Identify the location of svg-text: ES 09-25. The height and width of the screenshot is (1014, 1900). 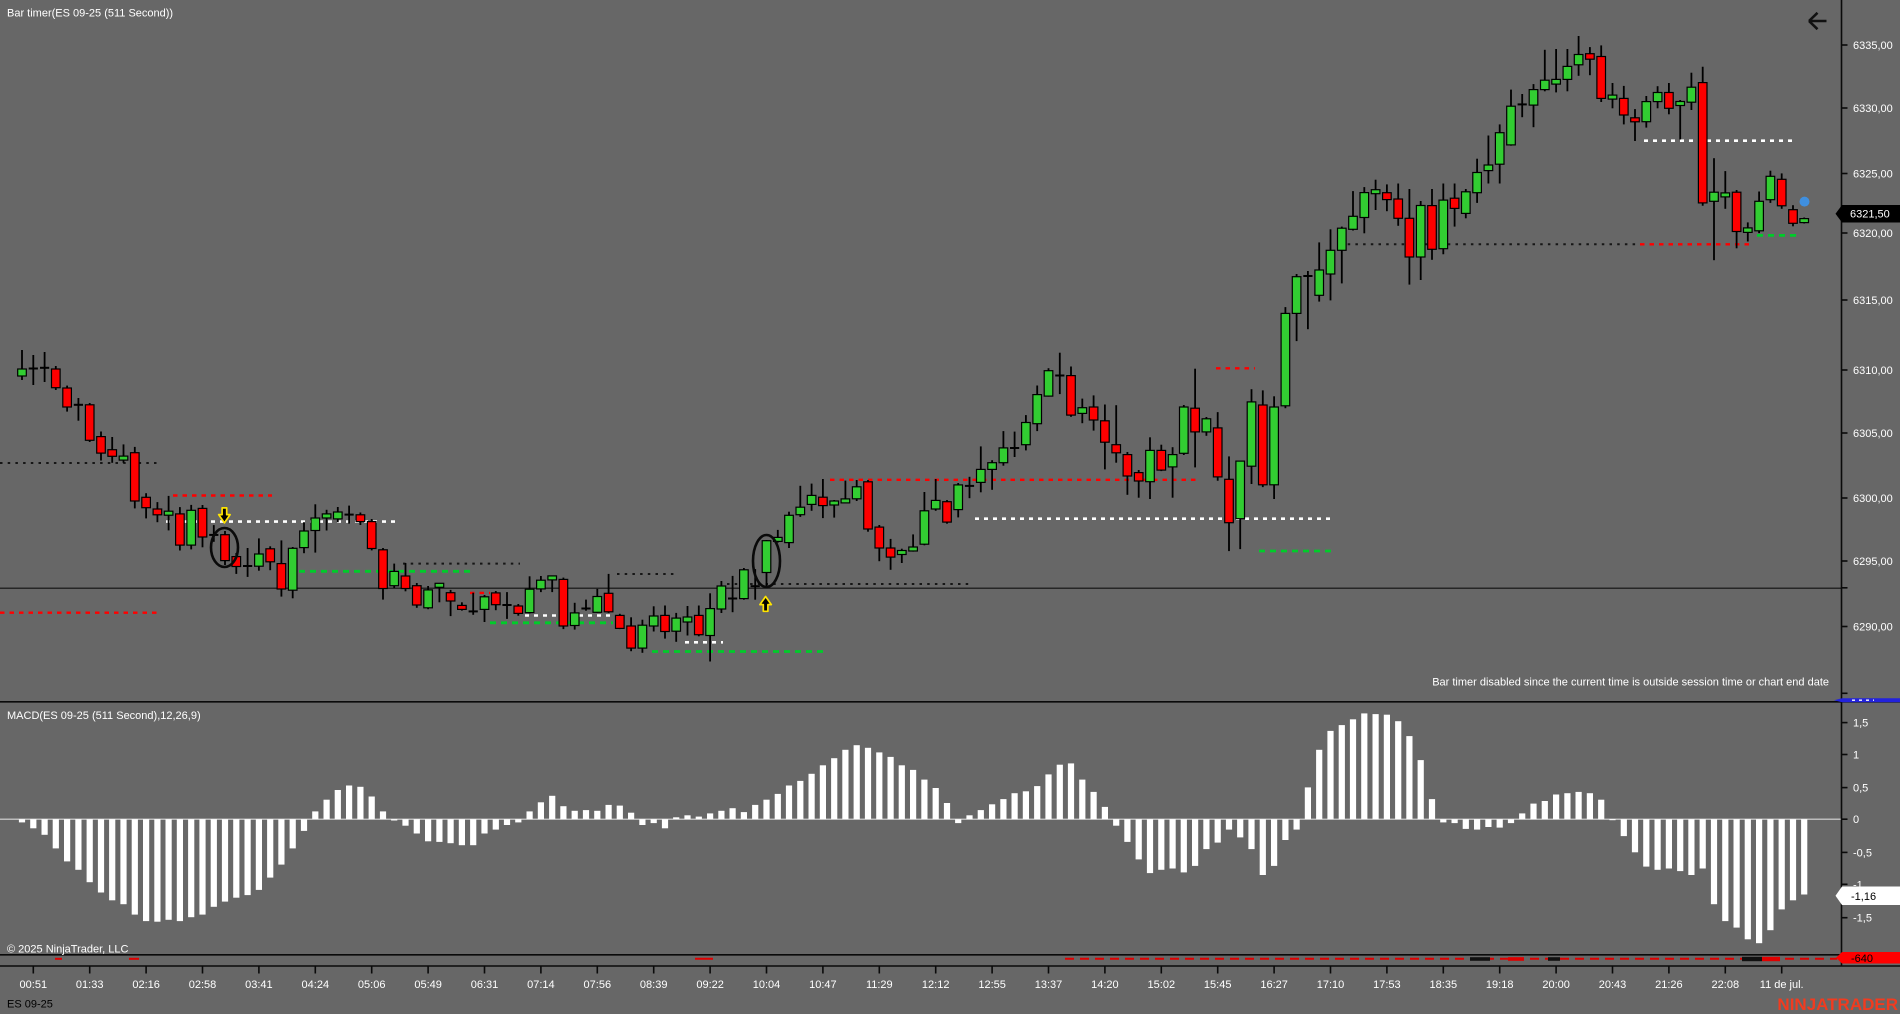
(30, 1005).